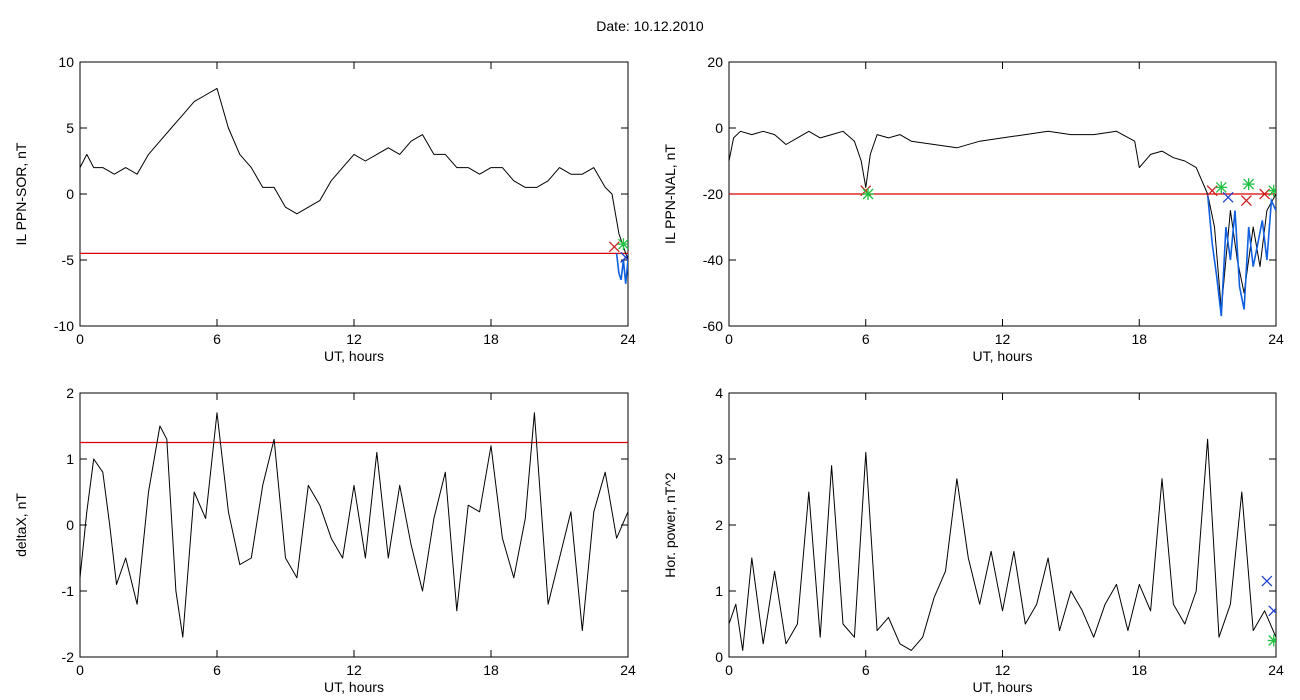 The image size is (1300, 700). I want to click on y-tick-label: -10, so click(64, 326).